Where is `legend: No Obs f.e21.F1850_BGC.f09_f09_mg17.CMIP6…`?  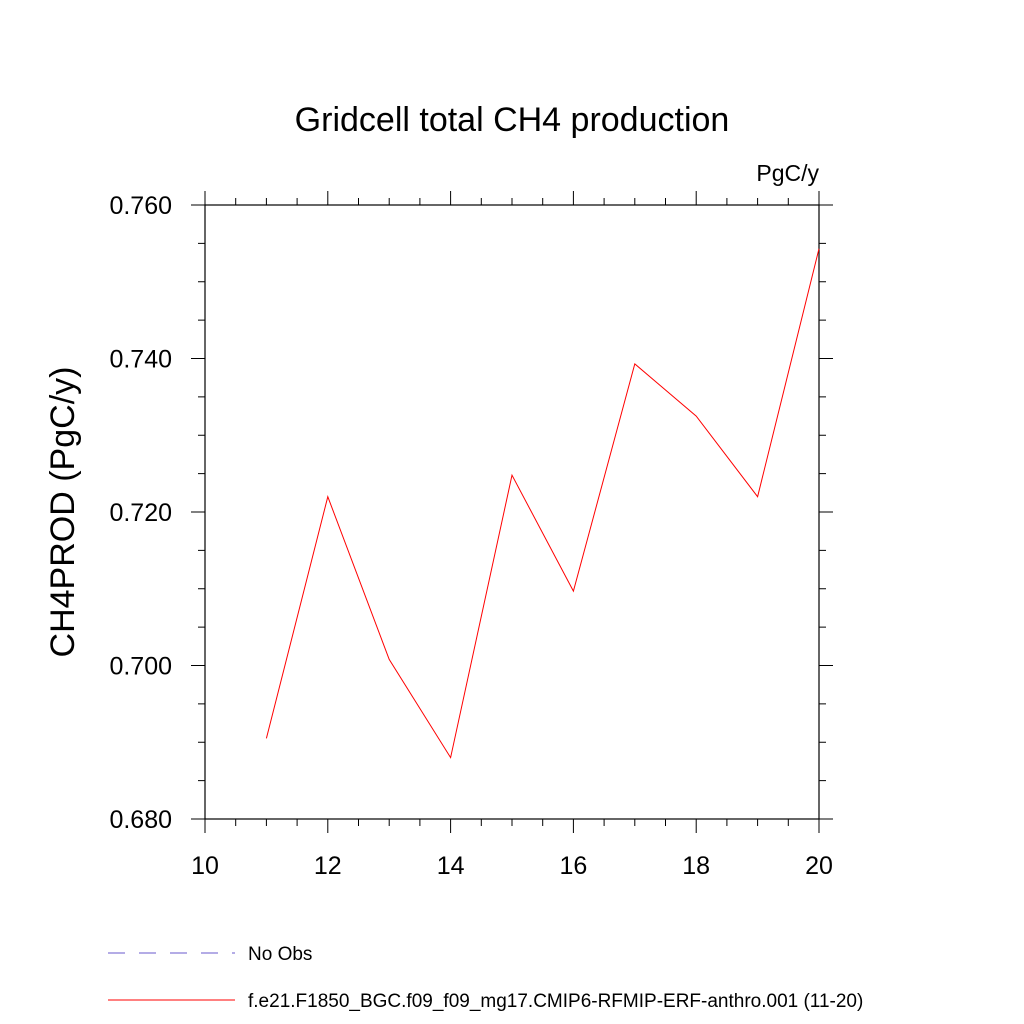
legend: No Obs f.e21.F1850_BGC.f09_f09_mg17.CMIP6… is located at coordinates (485, 978).